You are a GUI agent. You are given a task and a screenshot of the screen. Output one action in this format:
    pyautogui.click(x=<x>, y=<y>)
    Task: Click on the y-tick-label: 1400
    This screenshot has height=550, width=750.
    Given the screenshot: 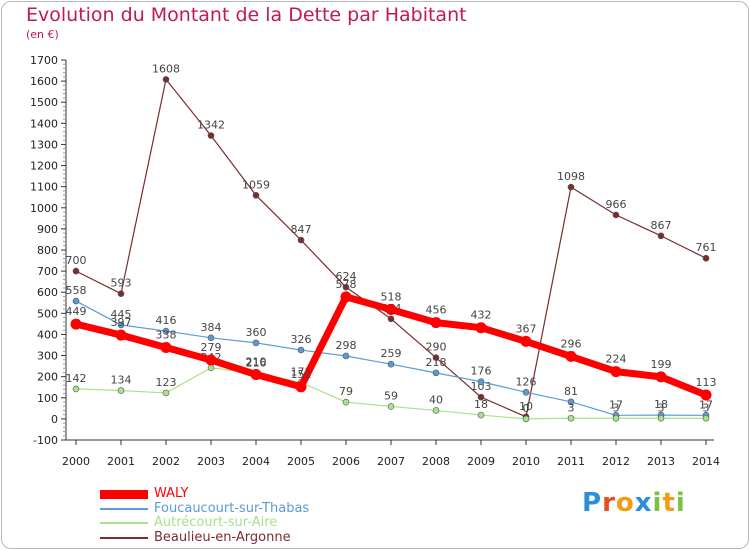 What is the action you would take?
    pyautogui.click(x=44, y=123)
    